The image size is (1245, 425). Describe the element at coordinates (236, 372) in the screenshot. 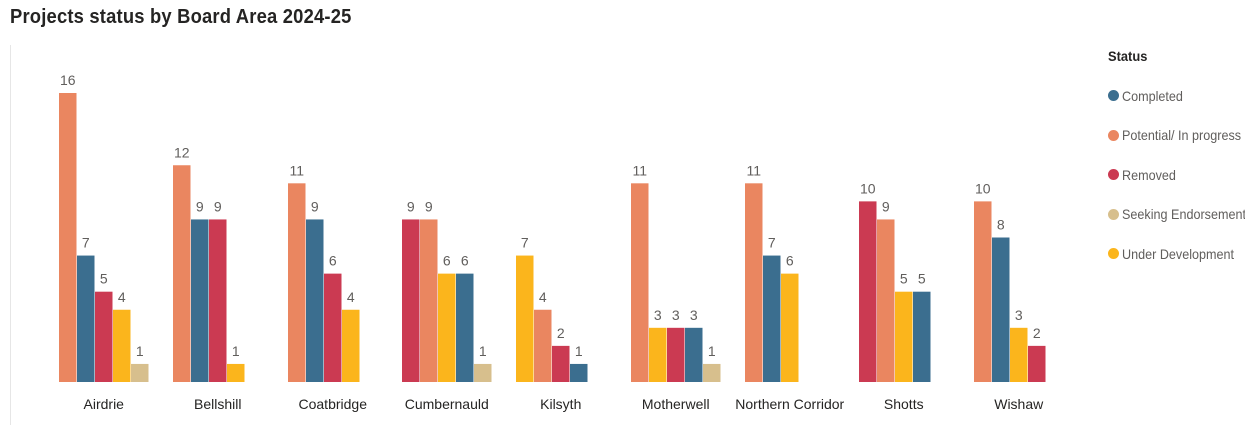

I see `bar-bellshill-under-development` at that location.